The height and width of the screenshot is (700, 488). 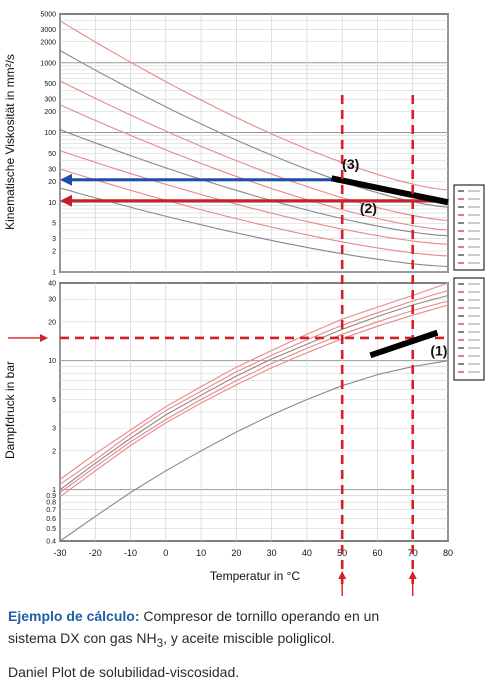 I want to click on upper-y-tick-label: 1, so click(x=54, y=273).